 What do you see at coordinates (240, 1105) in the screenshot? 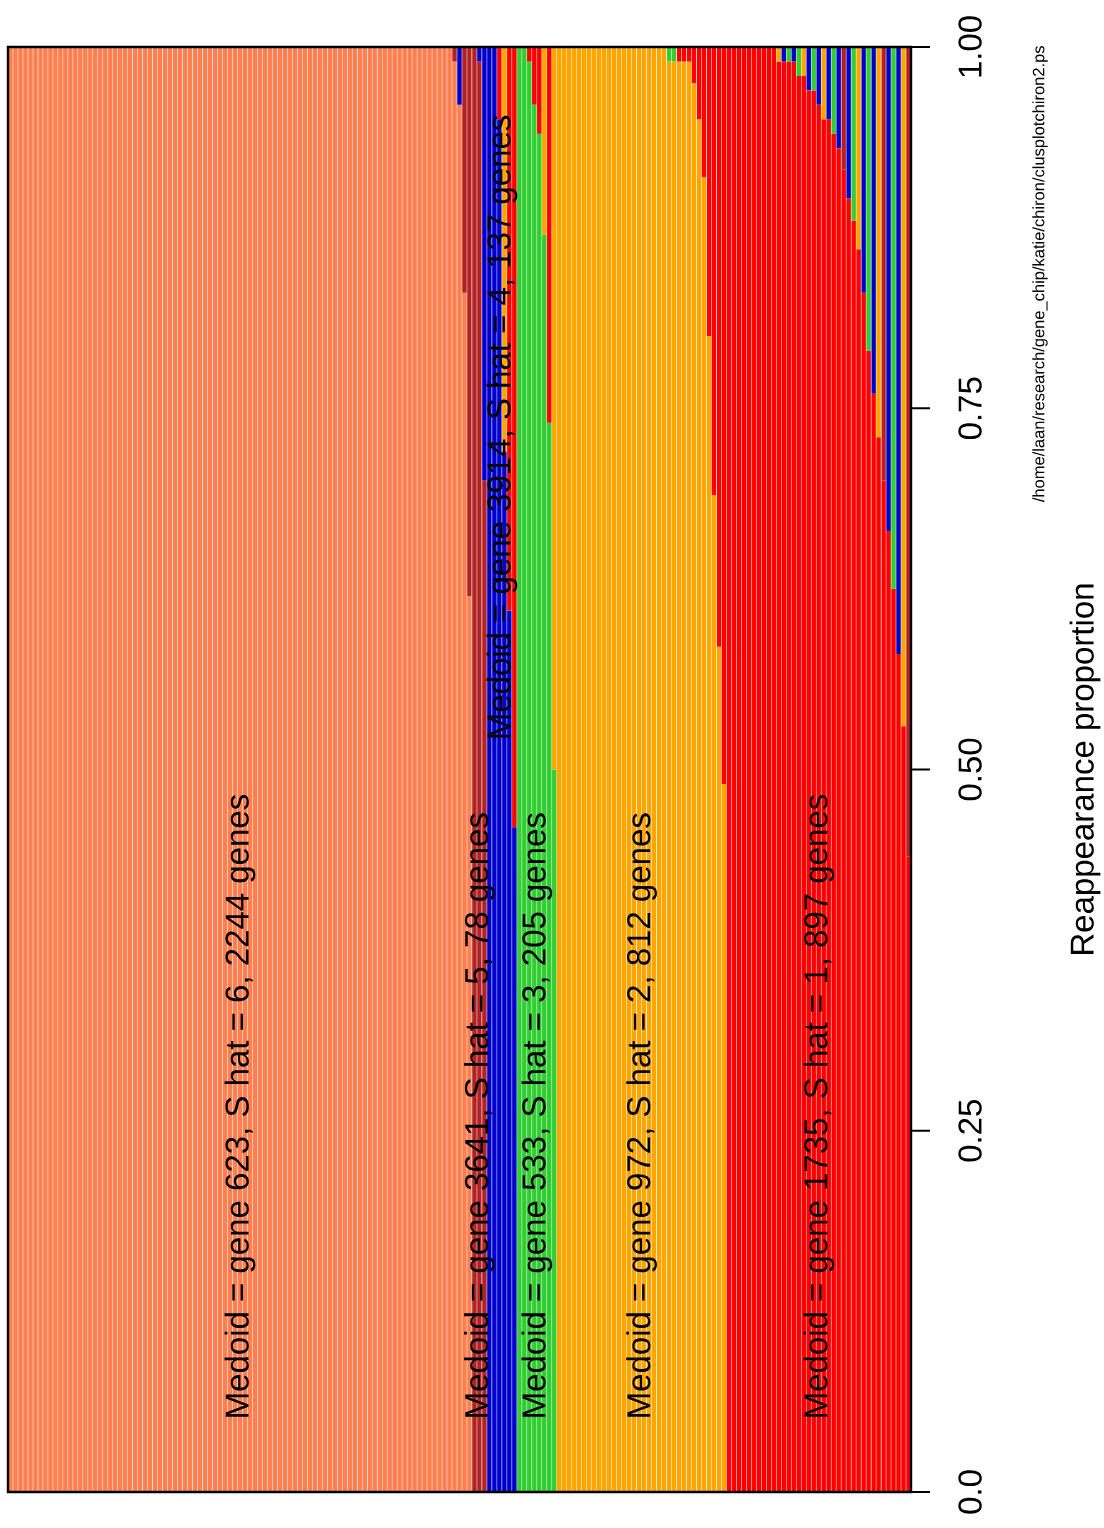
I see `annotation: Medoid = gene 623, S hat = 6, 2244 genes` at bounding box center [240, 1105].